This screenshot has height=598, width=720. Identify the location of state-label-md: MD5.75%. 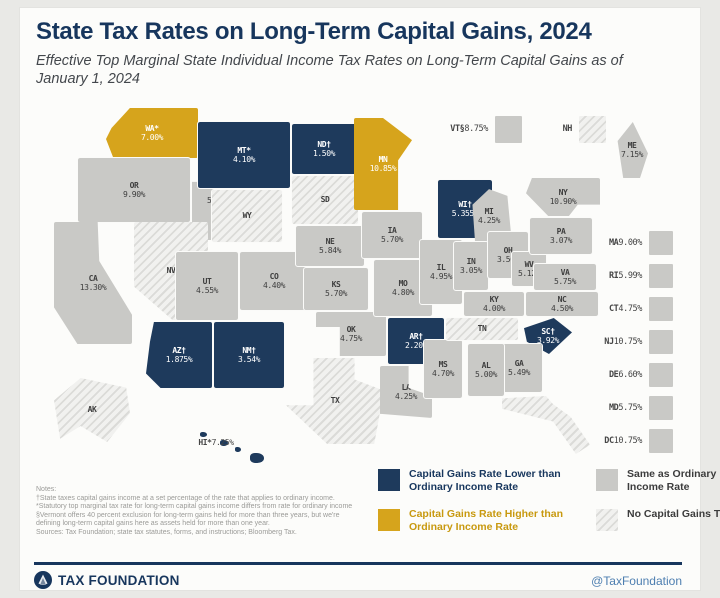
(619, 408).